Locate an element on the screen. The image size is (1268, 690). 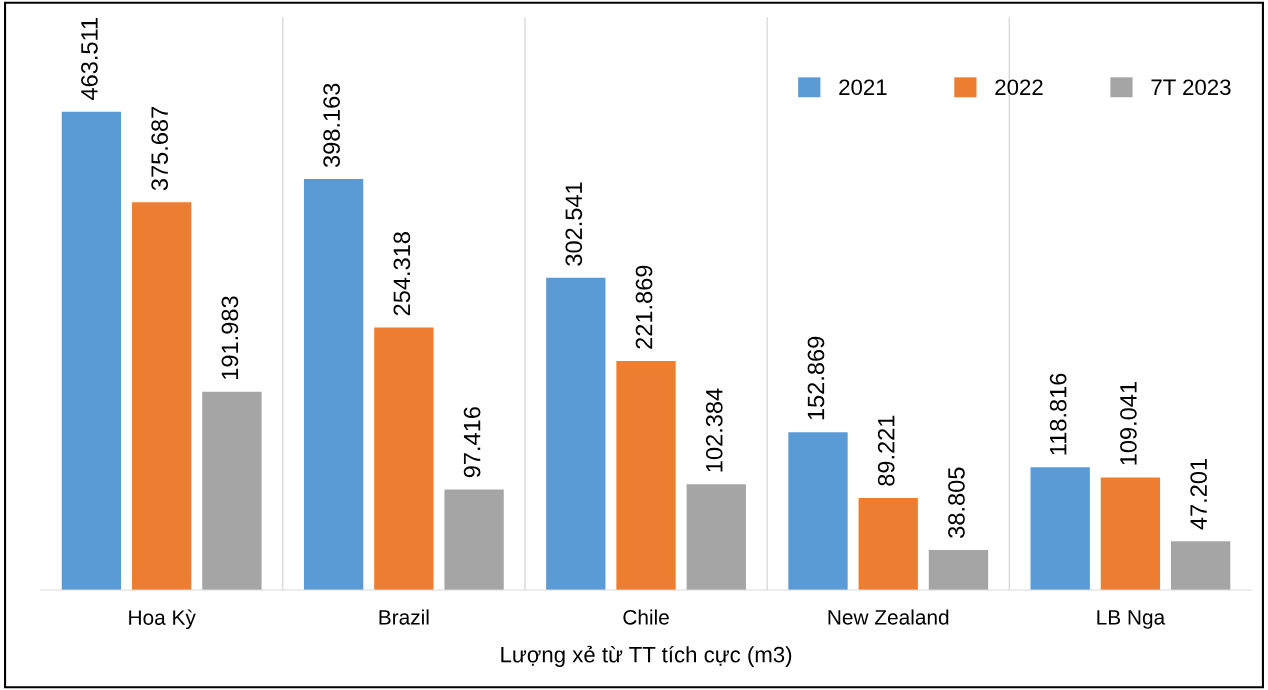
data-label: 463.511 is located at coordinates (89, 59).